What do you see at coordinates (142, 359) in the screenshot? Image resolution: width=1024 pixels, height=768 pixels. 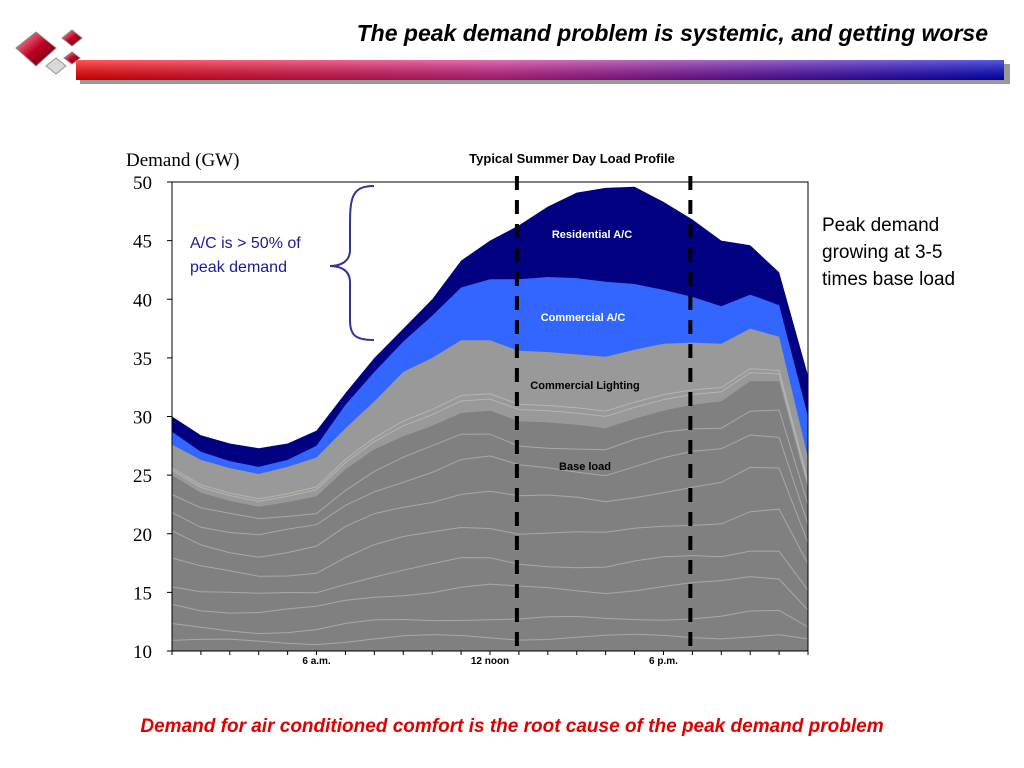 I see `y-tick-label: 35` at bounding box center [142, 359].